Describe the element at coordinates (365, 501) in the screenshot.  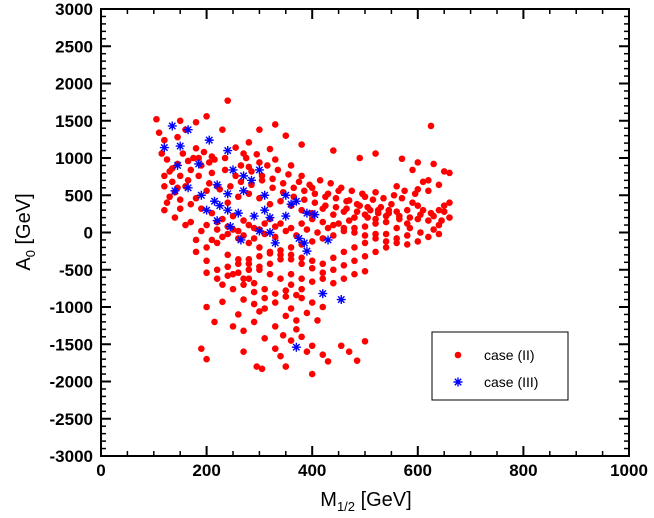
I see `x-axis-title: M1/2 [GeV]` at that location.